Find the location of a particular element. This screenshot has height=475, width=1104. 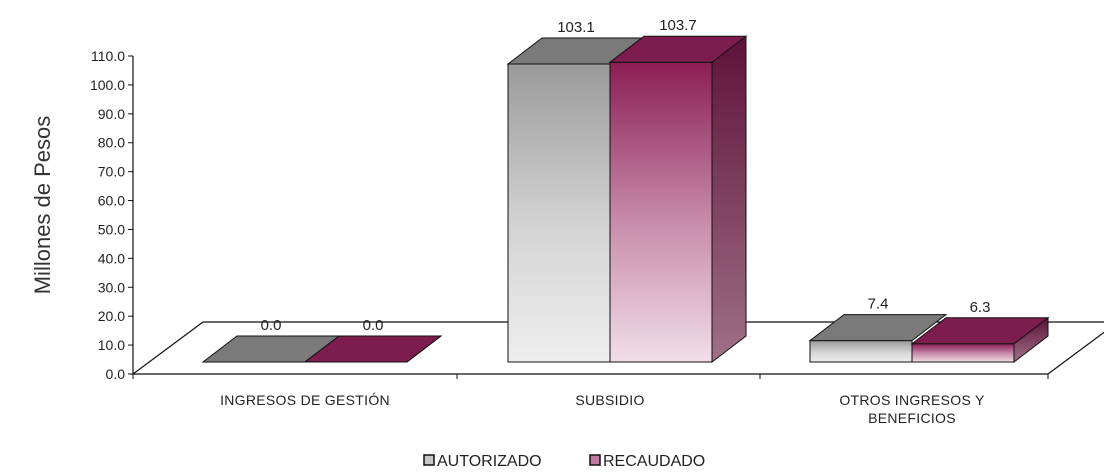

y-tick-label: 30.0 is located at coordinates (111, 287).